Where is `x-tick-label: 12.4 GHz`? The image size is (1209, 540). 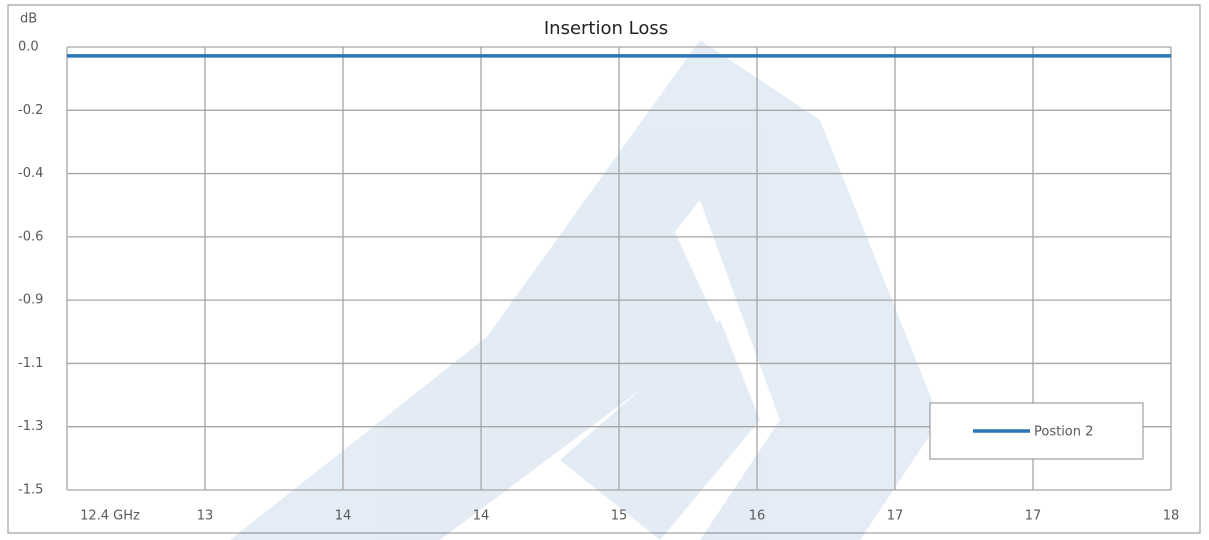 x-tick-label: 12.4 GHz is located at coordinates (110, 516).